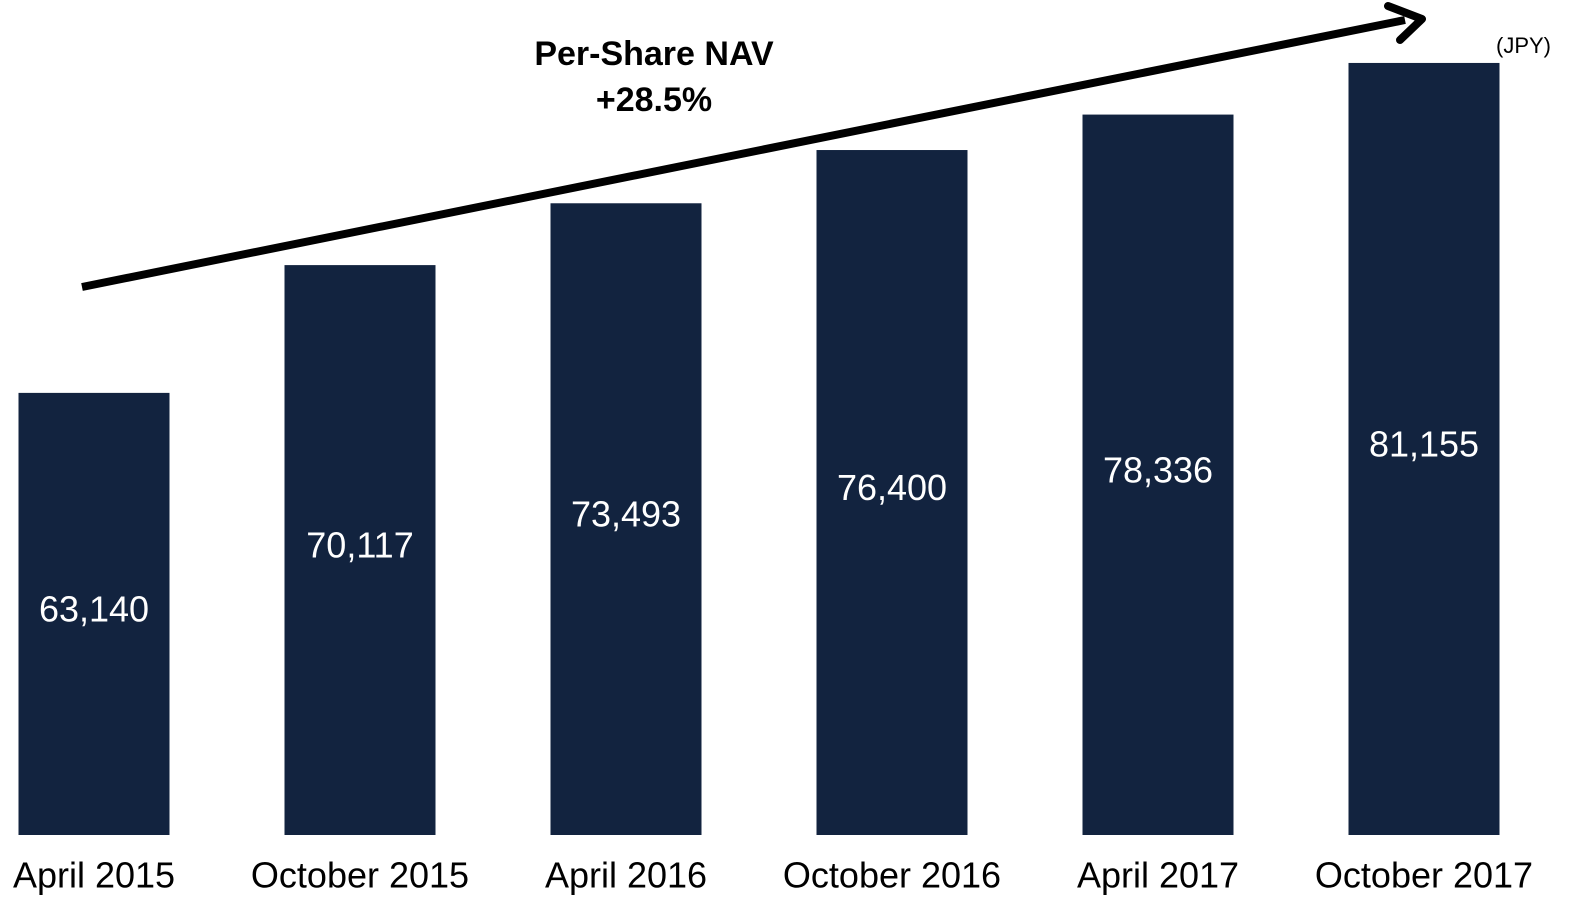 The height and width of the screenshot is (904, 1575). What do you see at coordinates (654, 54) in the screenshot?
I see `annotation: Per-Share NAV` at bounding box center [654, 54].